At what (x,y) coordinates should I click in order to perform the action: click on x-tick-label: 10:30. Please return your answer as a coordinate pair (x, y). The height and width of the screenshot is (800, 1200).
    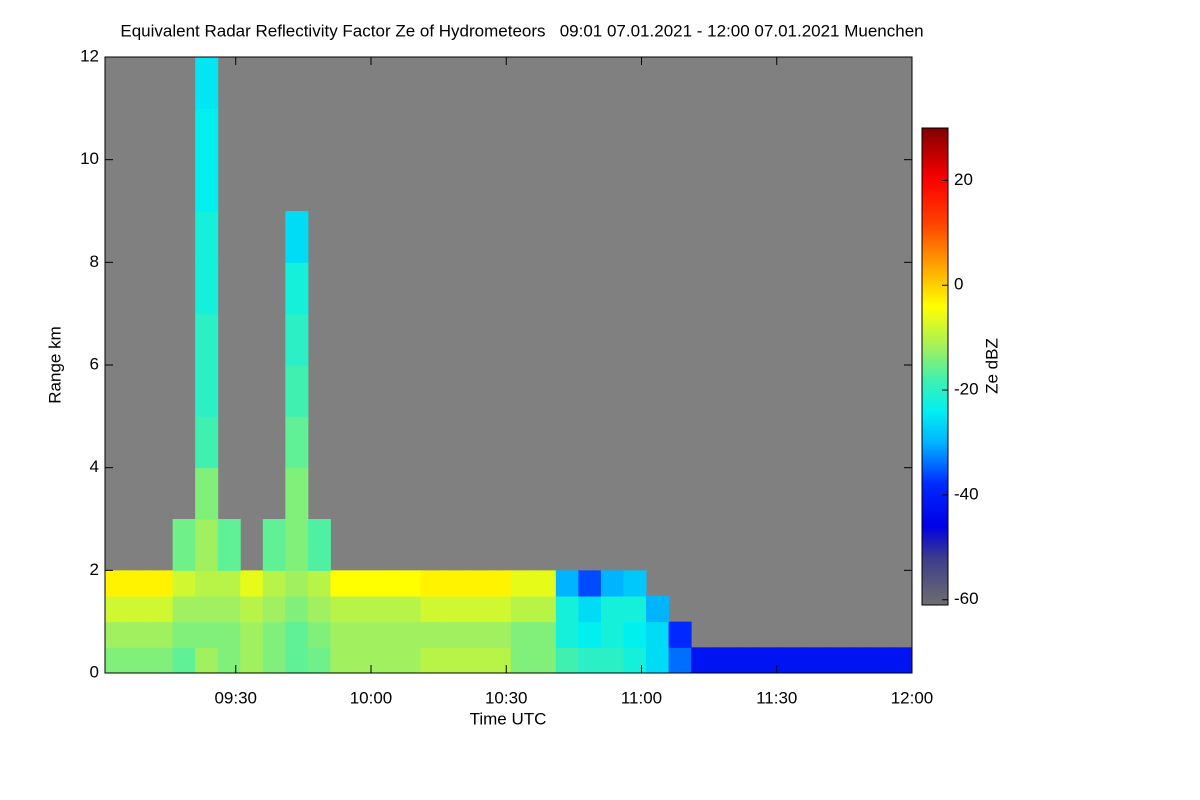
    Looking at the image, I should click on (506, 697).